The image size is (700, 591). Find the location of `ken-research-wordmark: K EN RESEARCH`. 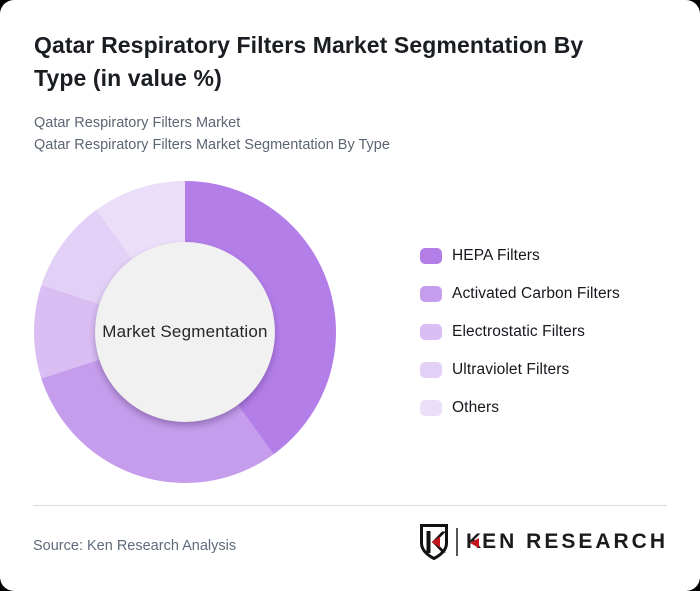

ken-research-wordmark: K EN RESEARCH is located at coordinates (567, 542).